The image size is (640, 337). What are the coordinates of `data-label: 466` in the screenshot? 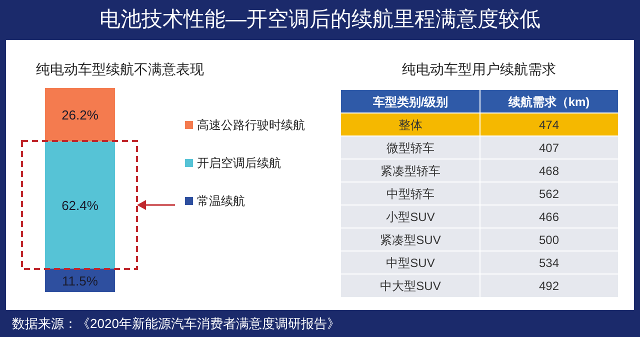 It's located at (549, 217).